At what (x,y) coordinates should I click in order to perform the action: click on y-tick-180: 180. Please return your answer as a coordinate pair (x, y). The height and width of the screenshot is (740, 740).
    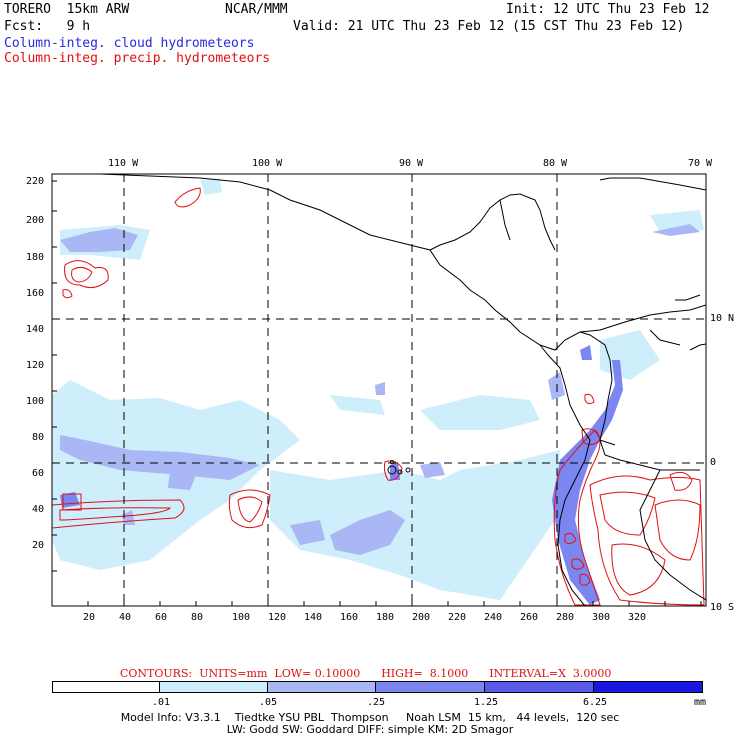
    Looking at the image, I should click on (35, 257).